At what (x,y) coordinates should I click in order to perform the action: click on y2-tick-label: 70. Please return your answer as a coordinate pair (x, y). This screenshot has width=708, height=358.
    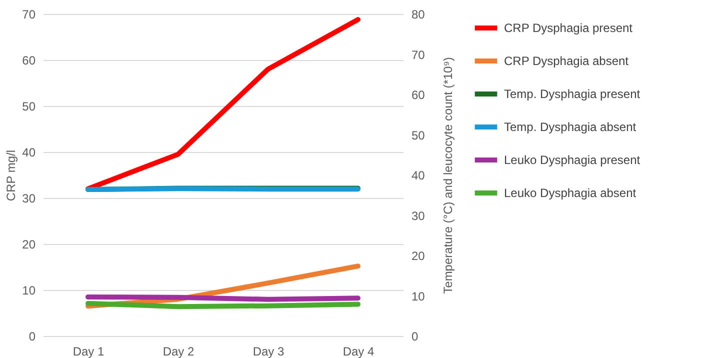
    Looking at the image, I should click on (419, 55).